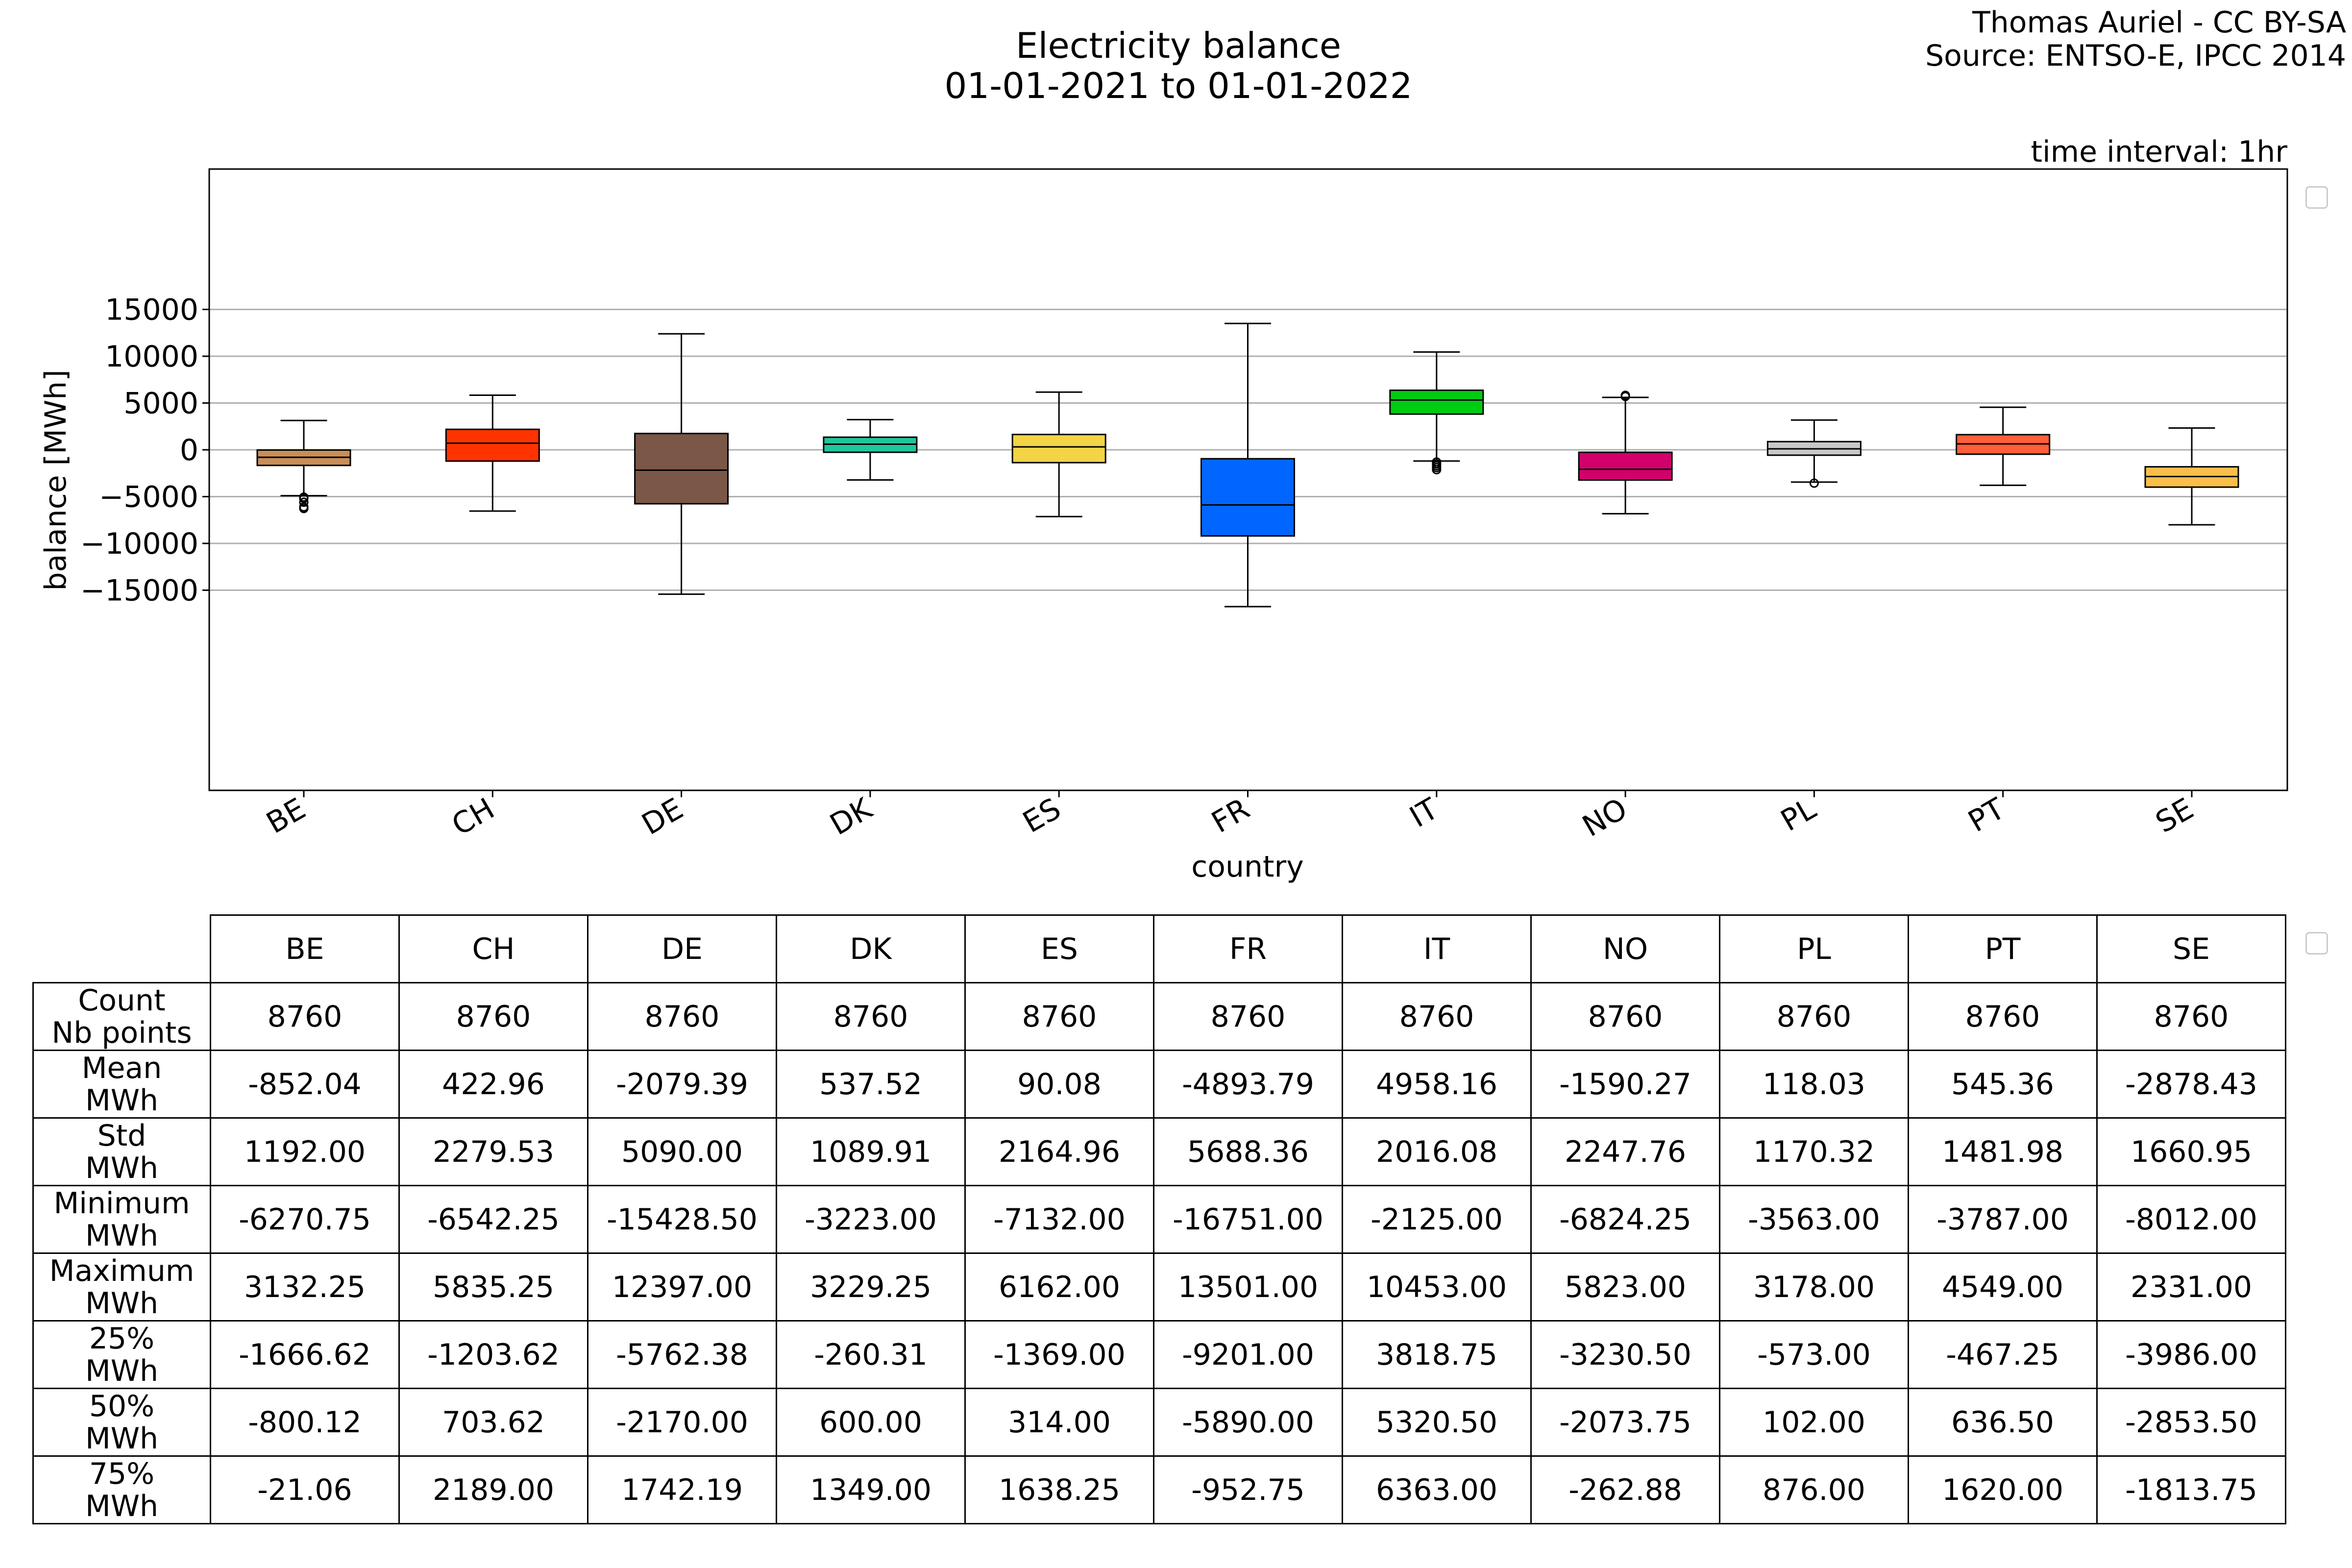 The height and width of the screenshot is (1568, 2352). Describe the element at coordinates (1178, 45) in the screenshot. I see `chart-title-line1: Electricity balance` at that location.